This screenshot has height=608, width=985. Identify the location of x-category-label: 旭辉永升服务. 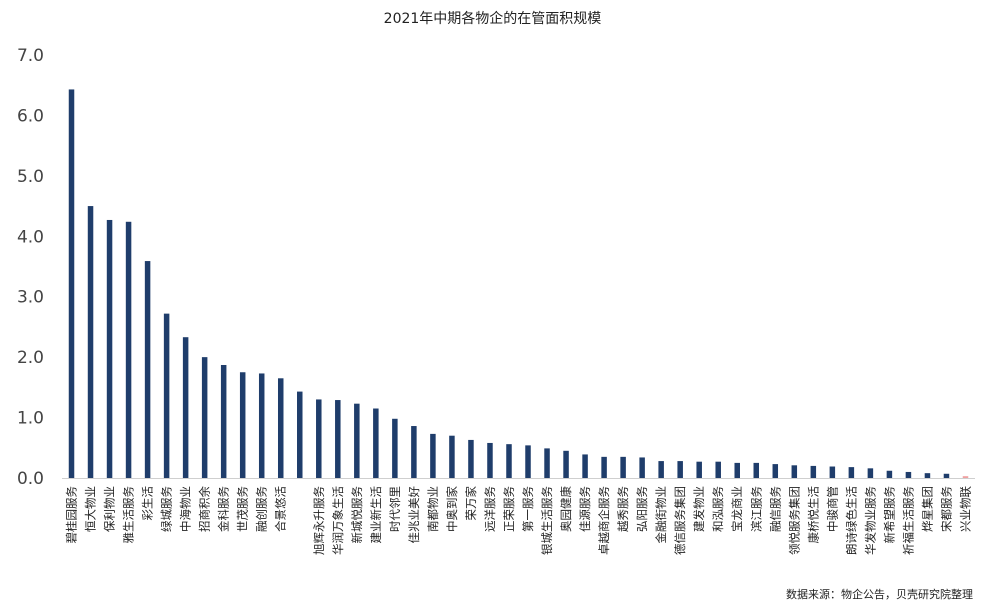
(319, 520).